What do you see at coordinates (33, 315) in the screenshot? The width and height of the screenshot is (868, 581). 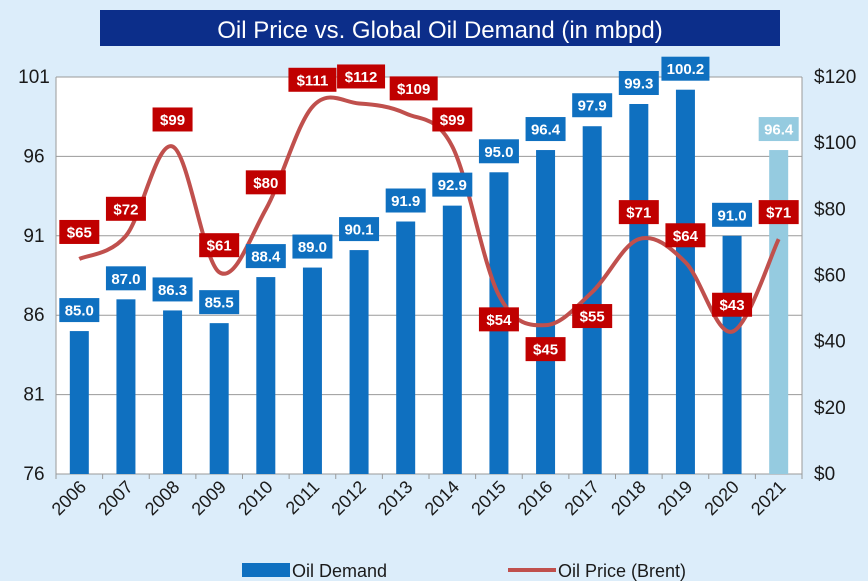 I see `y-left-tick-label: 86` at bounding box center [33, 315].